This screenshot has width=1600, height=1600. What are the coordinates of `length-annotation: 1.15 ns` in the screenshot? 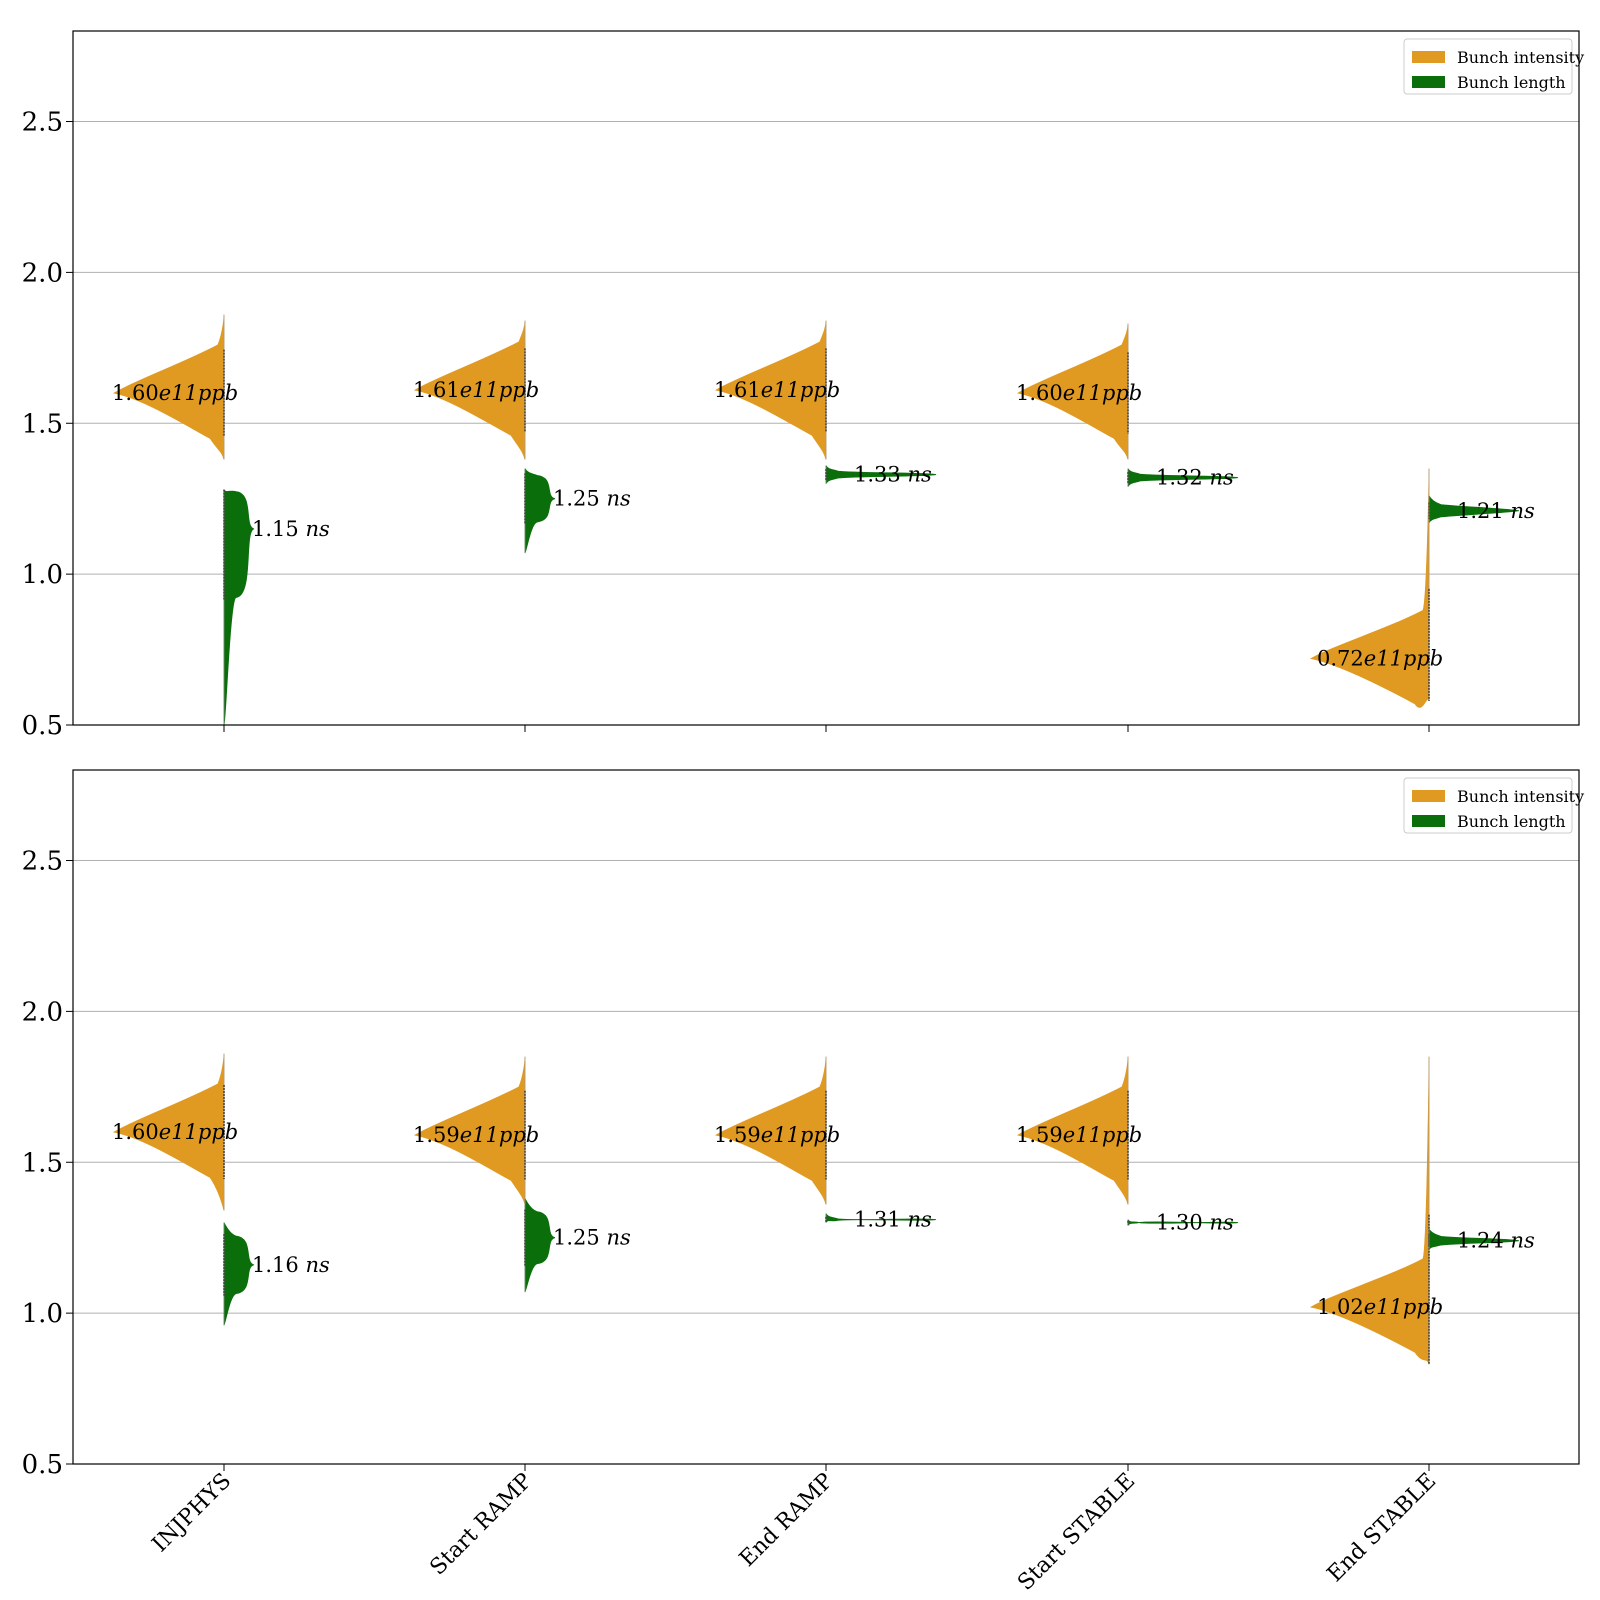 It's located at (291, 529).